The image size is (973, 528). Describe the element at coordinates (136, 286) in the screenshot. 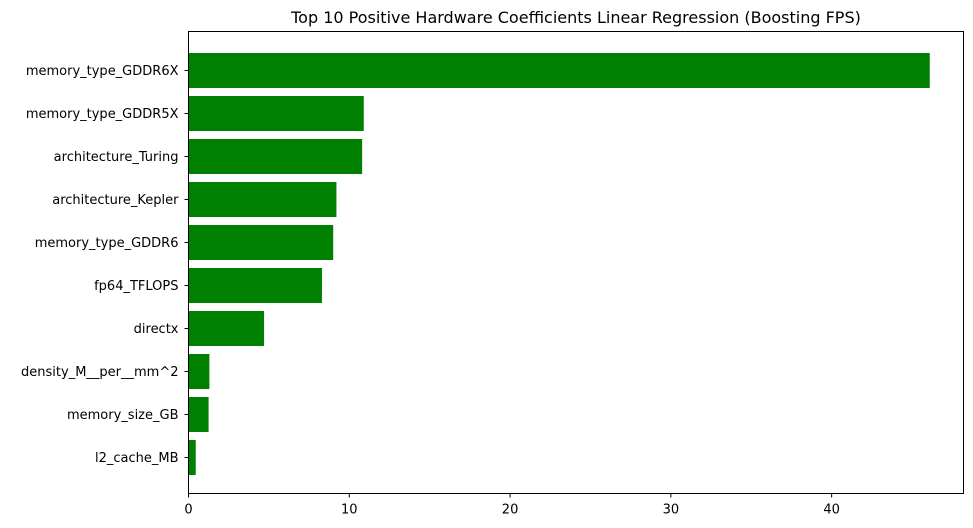

I see `y-tick-label: fp64_TFLOPS` at that location.